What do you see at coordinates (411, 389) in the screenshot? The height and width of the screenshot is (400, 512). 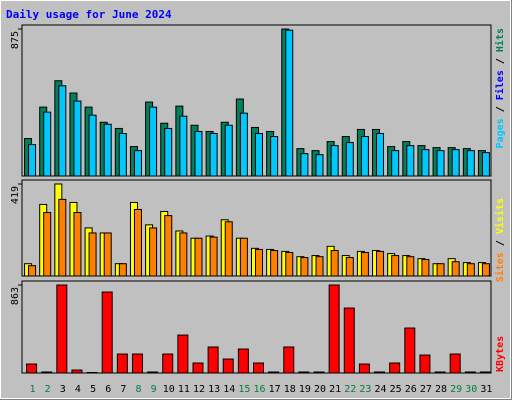 I see `x-tick-label: 26` at bounding box center [411, 389].